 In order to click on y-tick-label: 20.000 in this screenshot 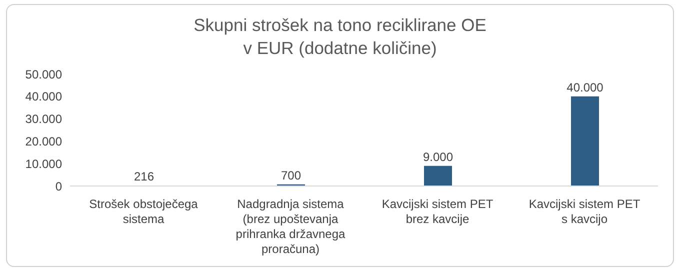, I will do `click(43, 141)`.